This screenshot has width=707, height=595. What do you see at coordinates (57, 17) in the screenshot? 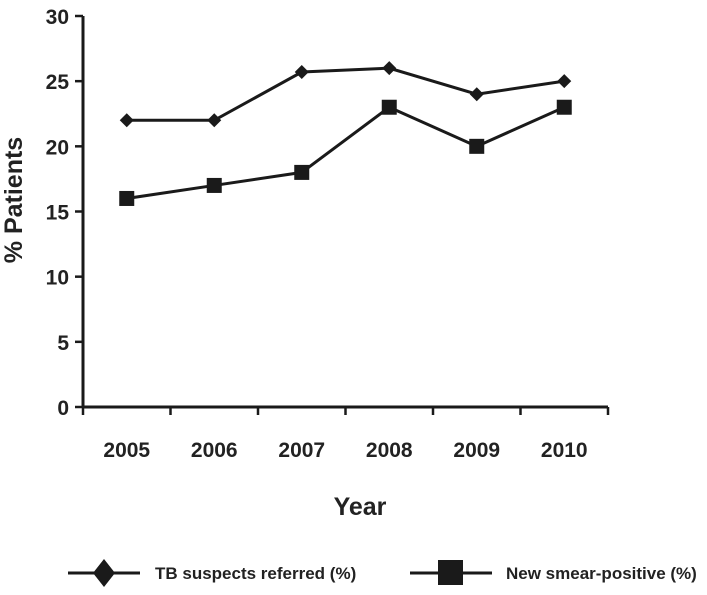
I see `y-tick-label: 30` at bounding box center [57, 17].